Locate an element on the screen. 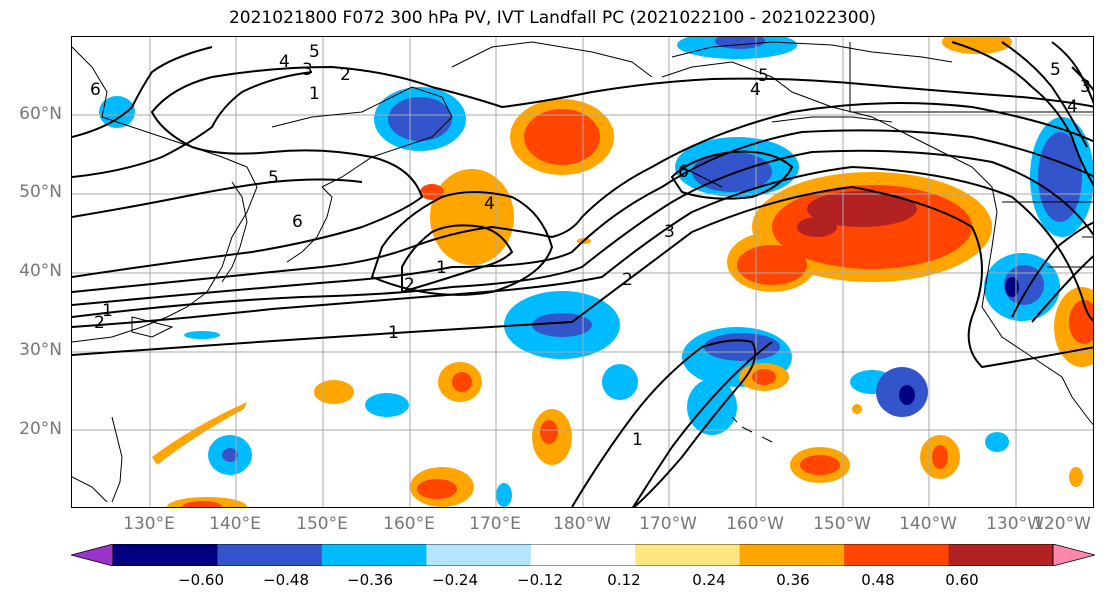 The height and width of the screenshot is (601, 1105). colorbar-tick: −0.12 is located at coordinates (540, 580).